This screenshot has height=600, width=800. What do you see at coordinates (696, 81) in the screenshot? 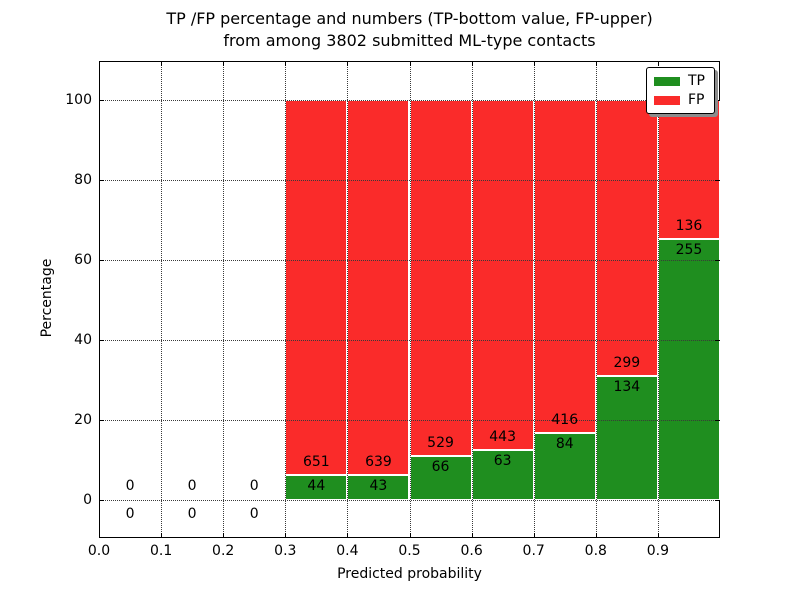
I see `legend-label-tp: TP` at bounding box center [696, 81].